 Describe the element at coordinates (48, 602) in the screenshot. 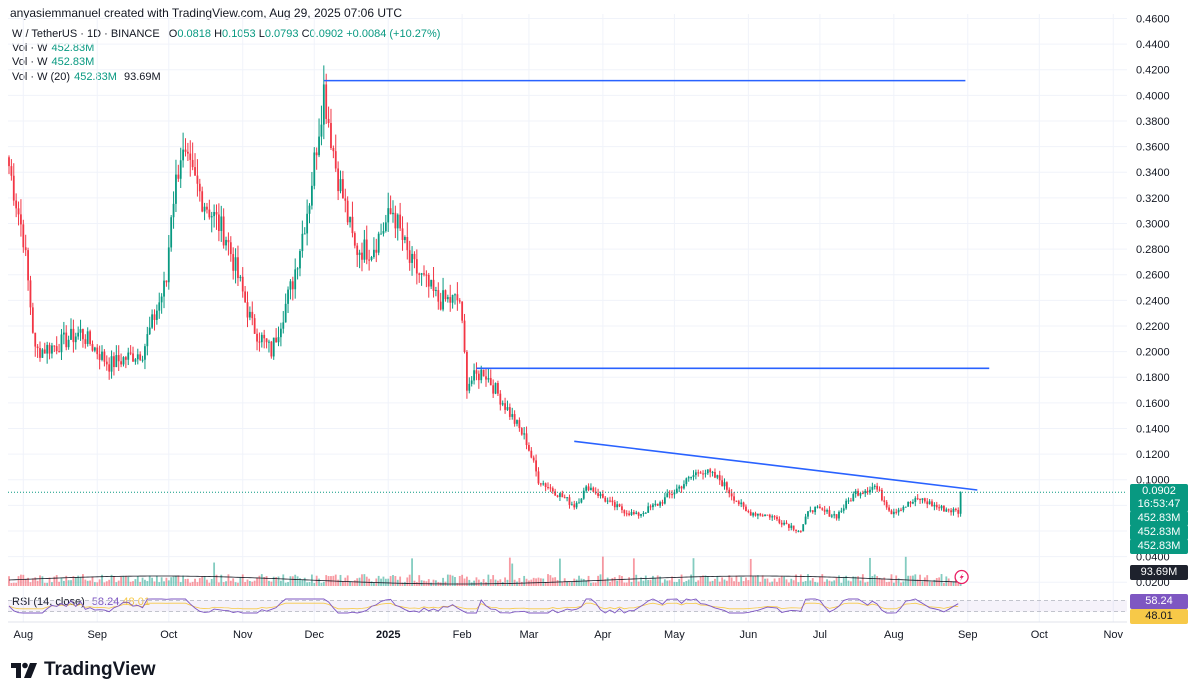

I see `rsi-label: RSI (14, close)` at that location.